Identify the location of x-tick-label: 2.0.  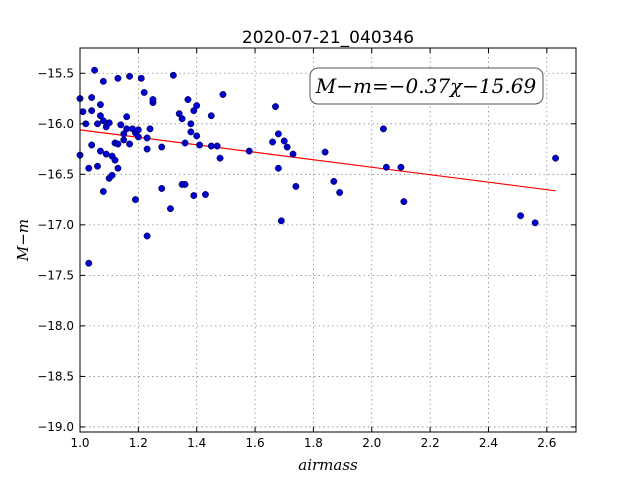
(371, 443).